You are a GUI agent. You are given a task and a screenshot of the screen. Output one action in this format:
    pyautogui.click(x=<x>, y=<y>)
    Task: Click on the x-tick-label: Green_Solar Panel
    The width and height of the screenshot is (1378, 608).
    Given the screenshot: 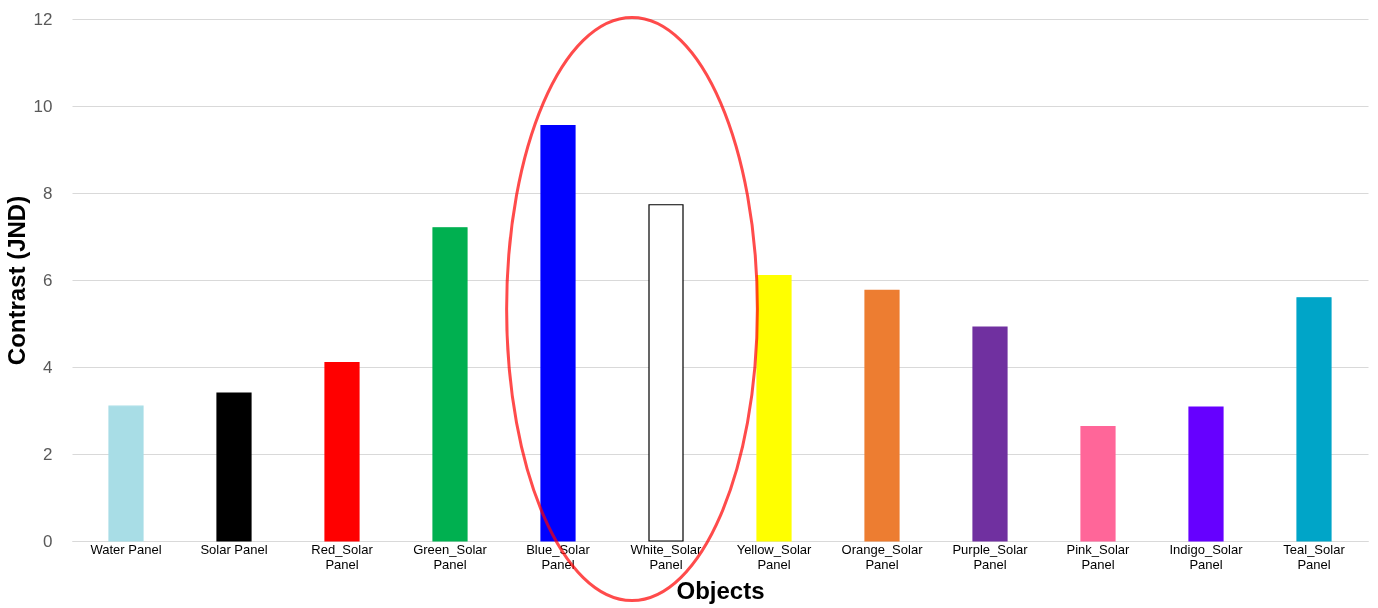 What is the action you would take?
    pyautogui.click(x=450, y=556)
    